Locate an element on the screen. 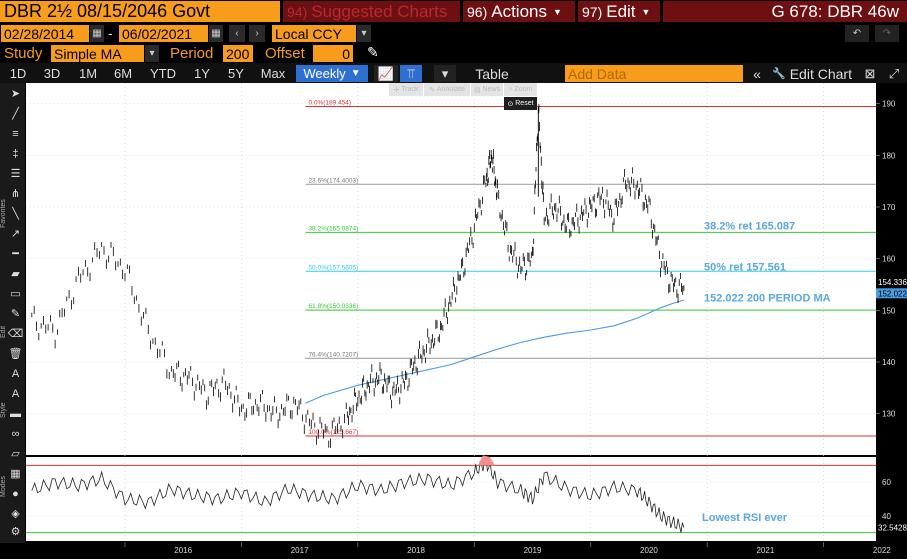  period-label: Period is located at coordinates (192, 53).